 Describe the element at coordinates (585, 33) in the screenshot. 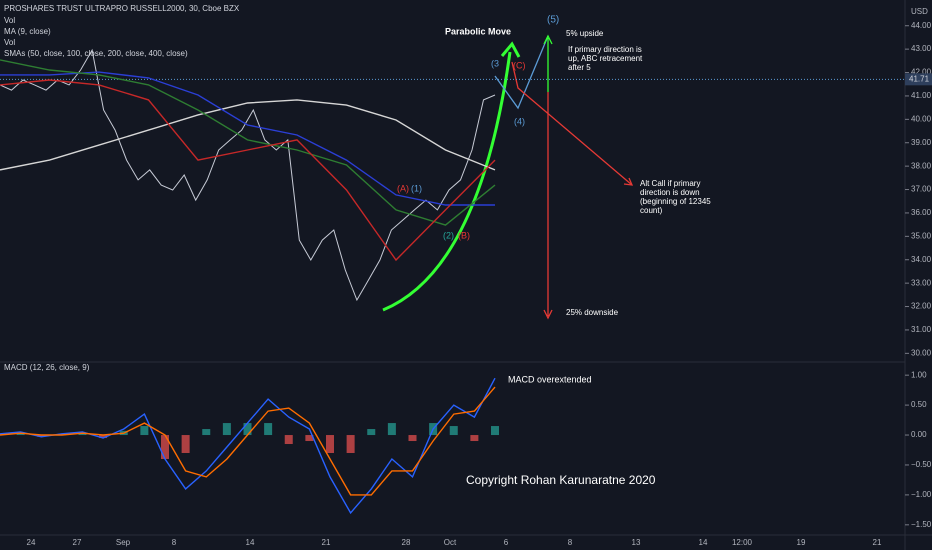

I see `annotation: 5% upside` at that location.